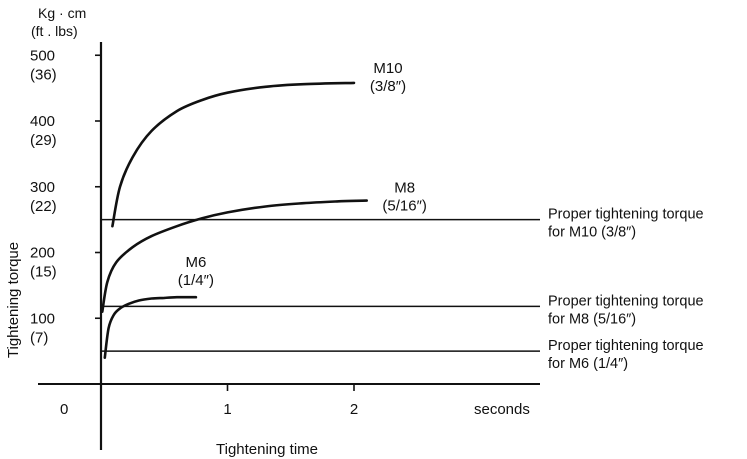 This screenshot has width=747, height=459. Describe the element at coordinates (43, 74) in the screenshot. I see `y-tick-sublabel: (36)` at that location.